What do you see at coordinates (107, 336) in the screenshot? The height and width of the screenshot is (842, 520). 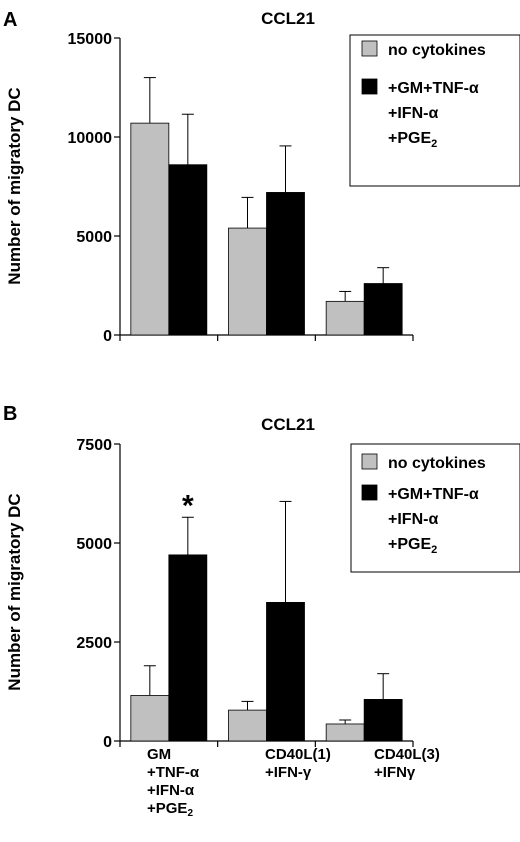 I see `y-tick-label-A-0: 0` at bounding box center [107, 336].